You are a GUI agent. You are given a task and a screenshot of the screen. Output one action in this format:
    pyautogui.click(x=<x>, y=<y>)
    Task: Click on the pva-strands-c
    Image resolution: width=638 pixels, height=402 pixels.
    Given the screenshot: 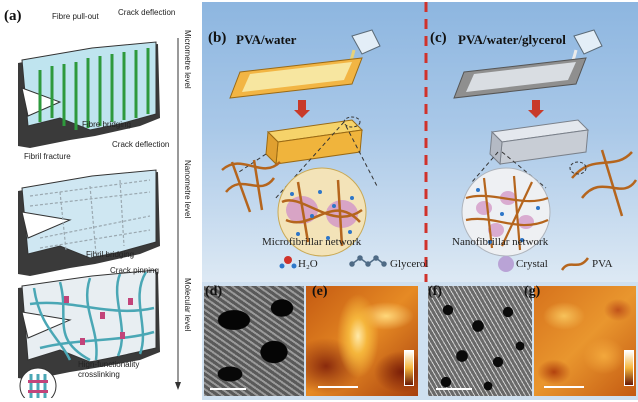 What is the action you would take?
    pyautogui.click(x=604, y=183)
    